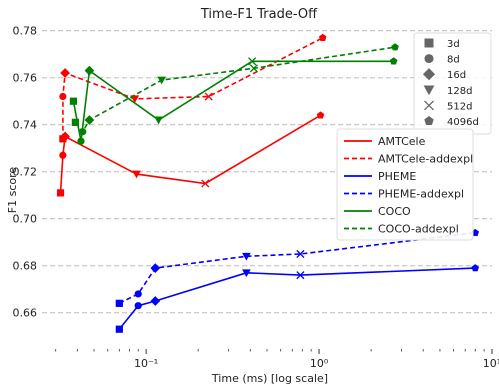 The height and width of the screenshot is (390, 499). What do you see at coordinates (425, 159) in the screenshot?
I see `legend-label: AMTCele-addexpl` at bounding box center [425, 159].